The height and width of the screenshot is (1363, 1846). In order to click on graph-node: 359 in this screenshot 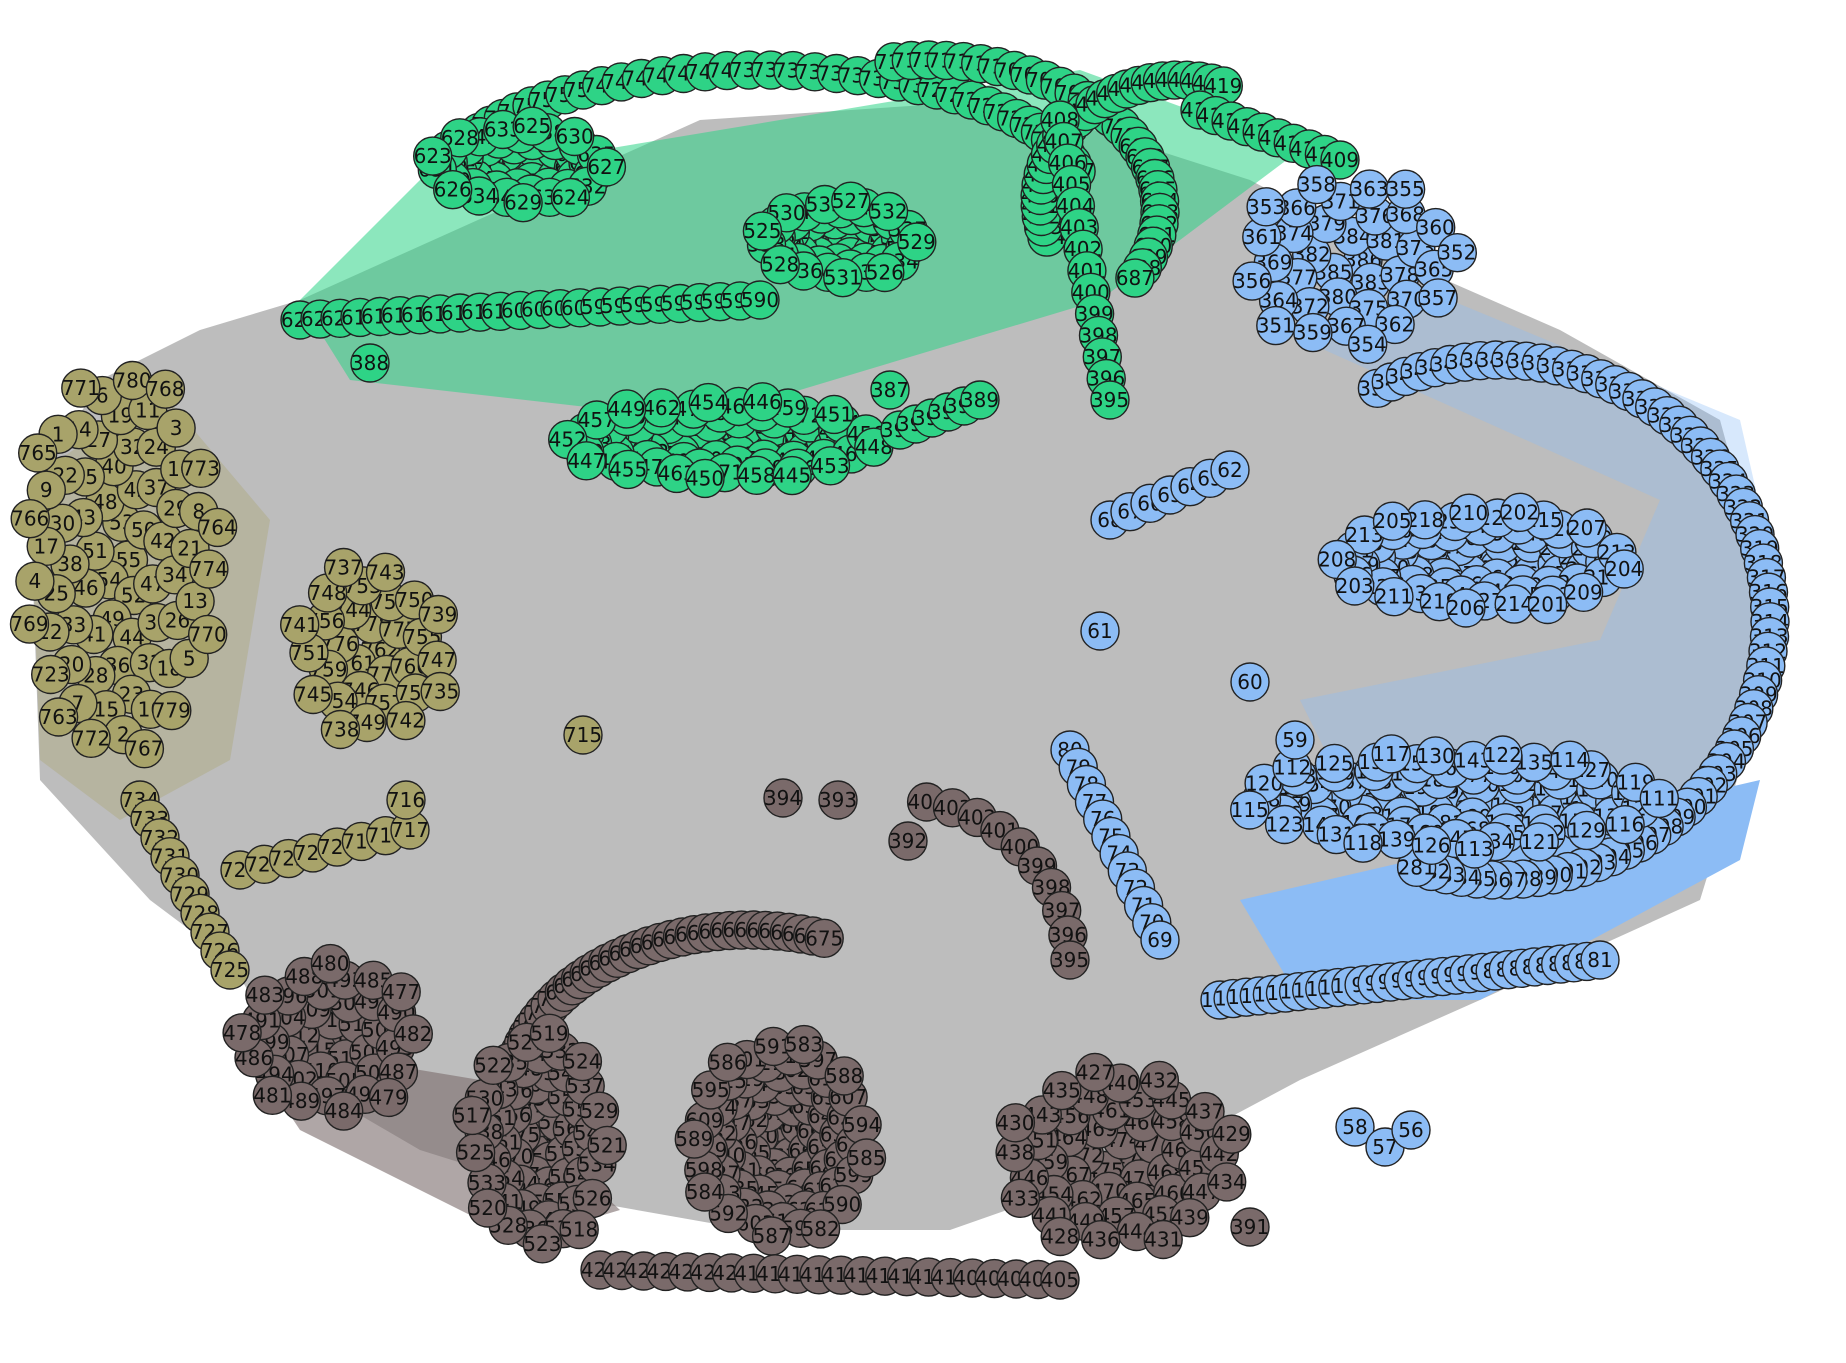, I will do `click(1313, 332)`.